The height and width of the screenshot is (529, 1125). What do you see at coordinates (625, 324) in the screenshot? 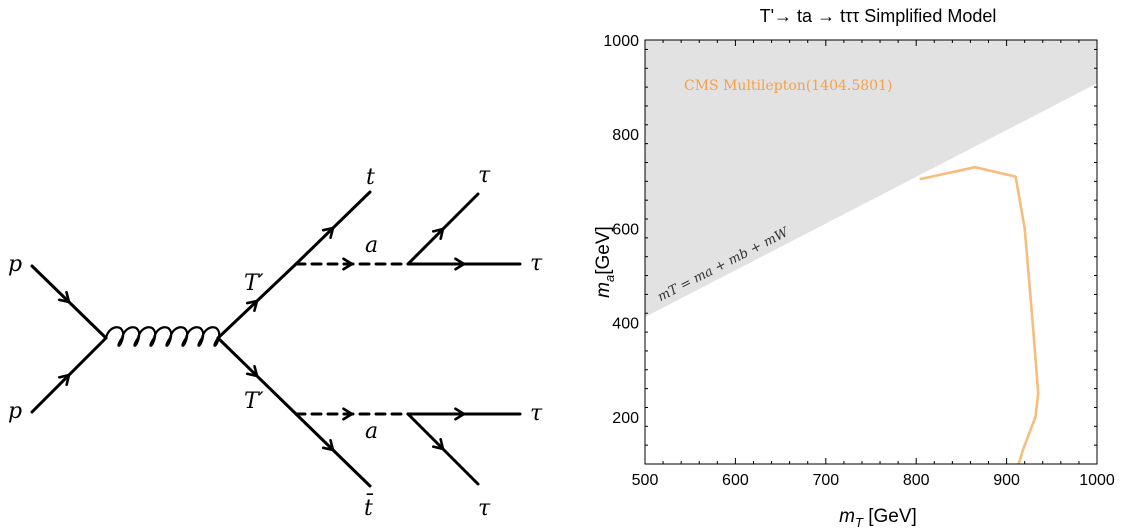
I see `y-tick-label: 400` at bounding box center [625, 324].